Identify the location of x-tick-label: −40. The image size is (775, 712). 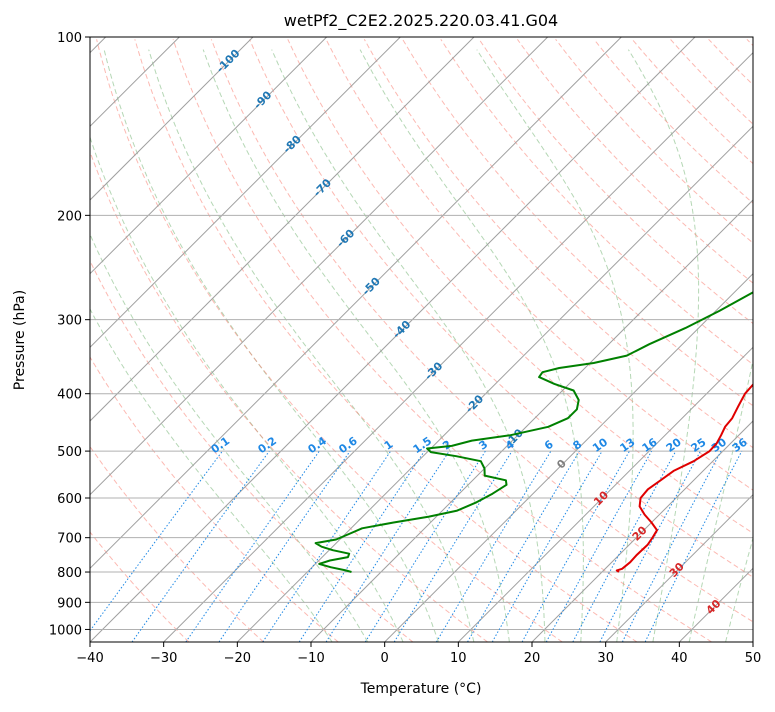
(89, 658).